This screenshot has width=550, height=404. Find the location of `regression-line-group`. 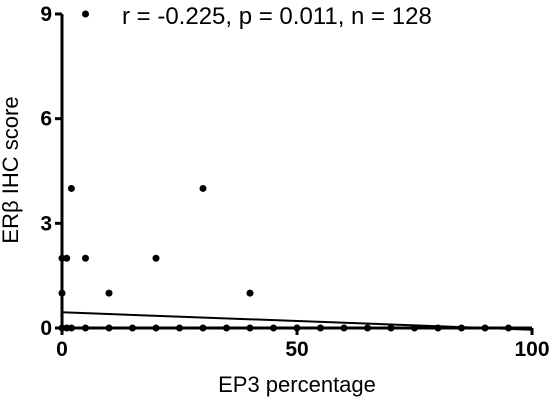

regression-line-group is located at coordinates (297, 321).